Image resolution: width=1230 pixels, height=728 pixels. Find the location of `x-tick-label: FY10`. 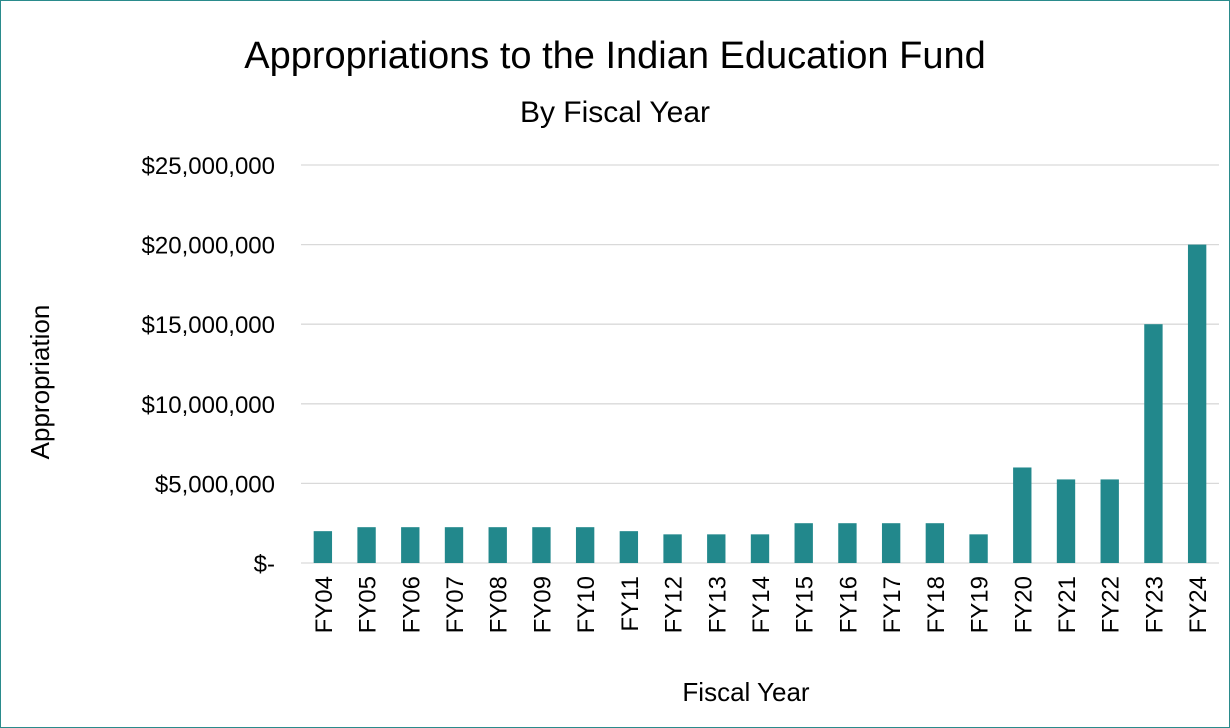

x-tick-label: FY10 is located at coordinates (586, 604).